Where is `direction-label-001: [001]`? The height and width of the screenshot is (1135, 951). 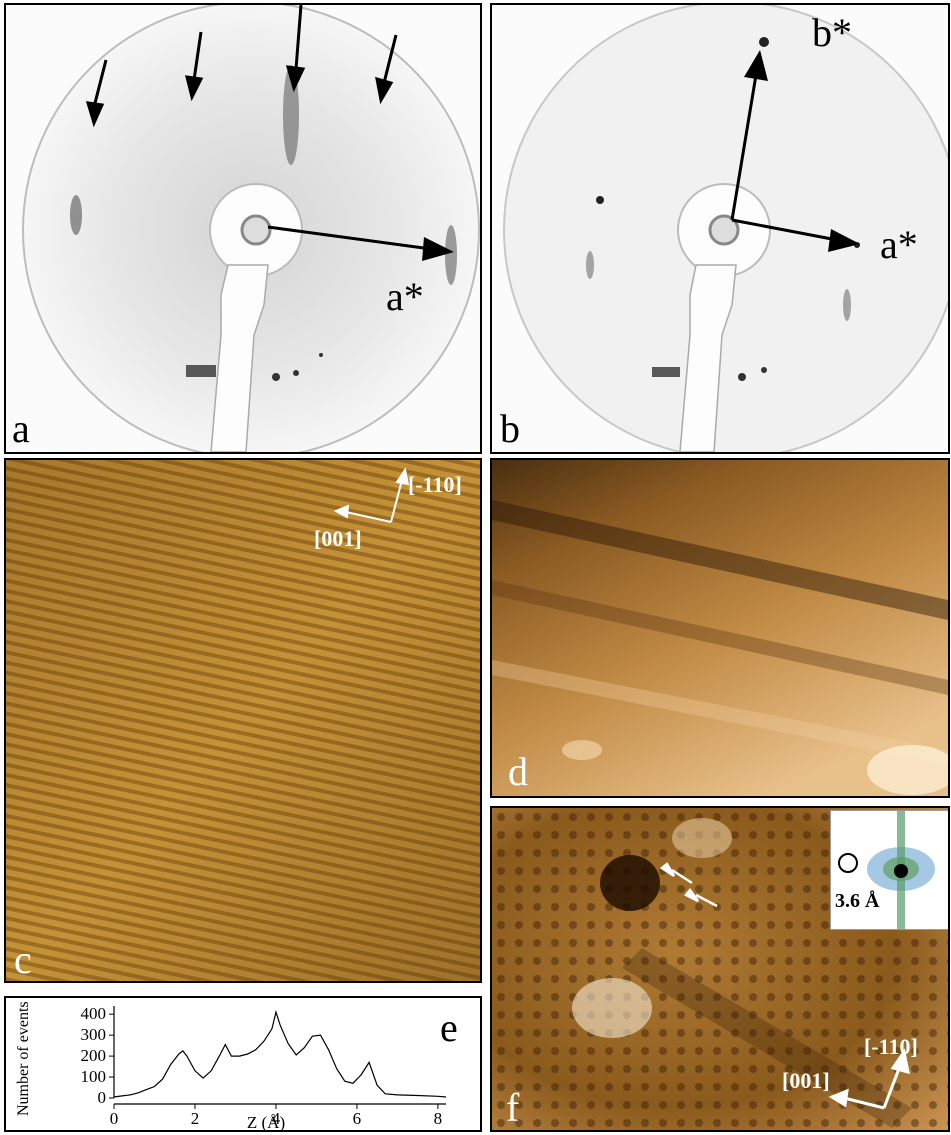 direction-label-001: [001] is located at coordinates (338, 538).